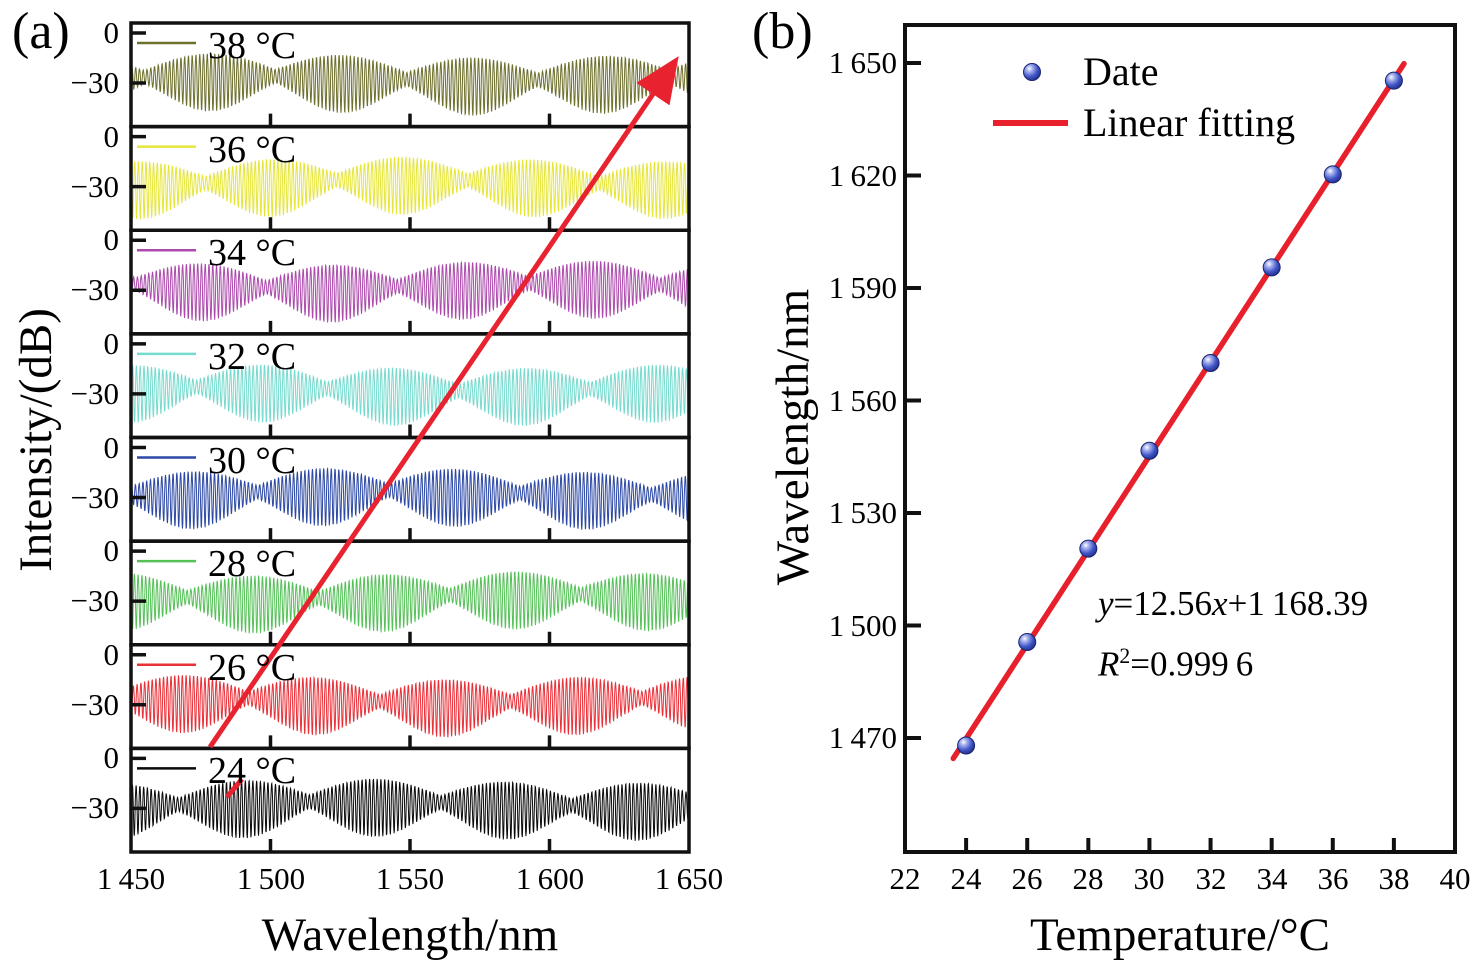 This screenshot has width=1476, height=969. What do you see at coordinates (1027, 642) in the screenshot?
I see `data-point-26c` at bounding box center [1027, 642].